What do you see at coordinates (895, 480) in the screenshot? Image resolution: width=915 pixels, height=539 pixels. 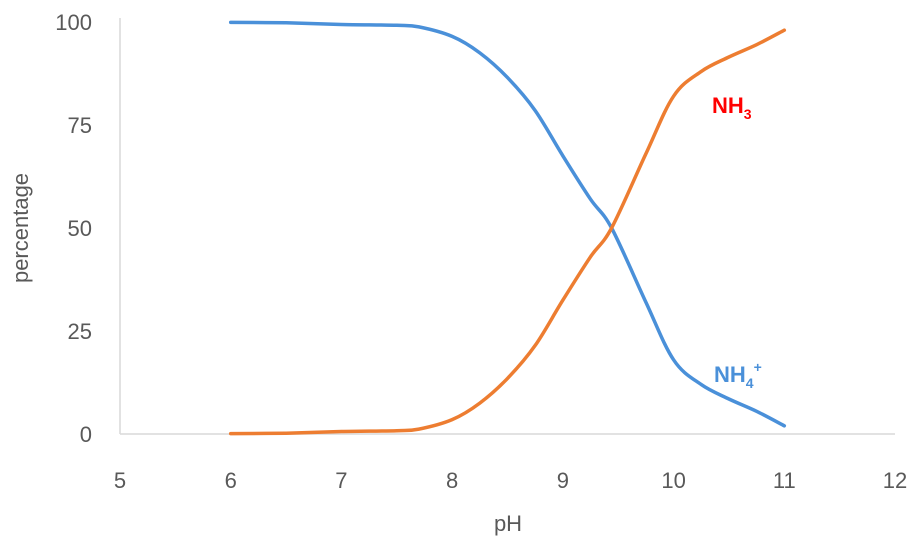 I see `x-tick-label: 12` at bounding box center [895, 480].